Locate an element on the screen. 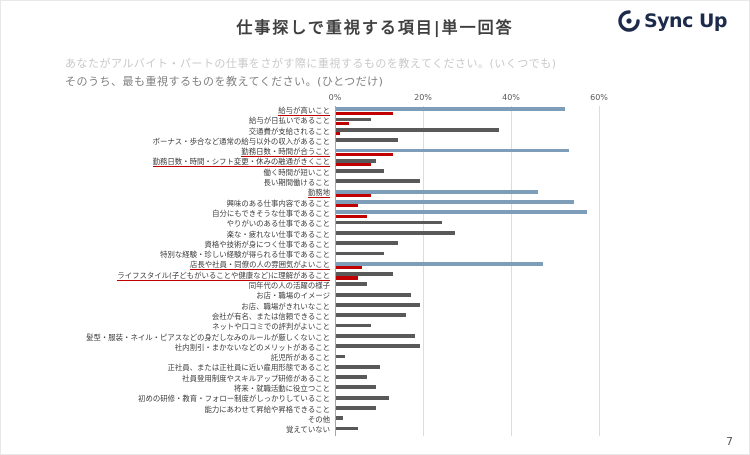  category-label: 社員登用制度やスキルアップ研修があること is located at coordinates (199, 379).